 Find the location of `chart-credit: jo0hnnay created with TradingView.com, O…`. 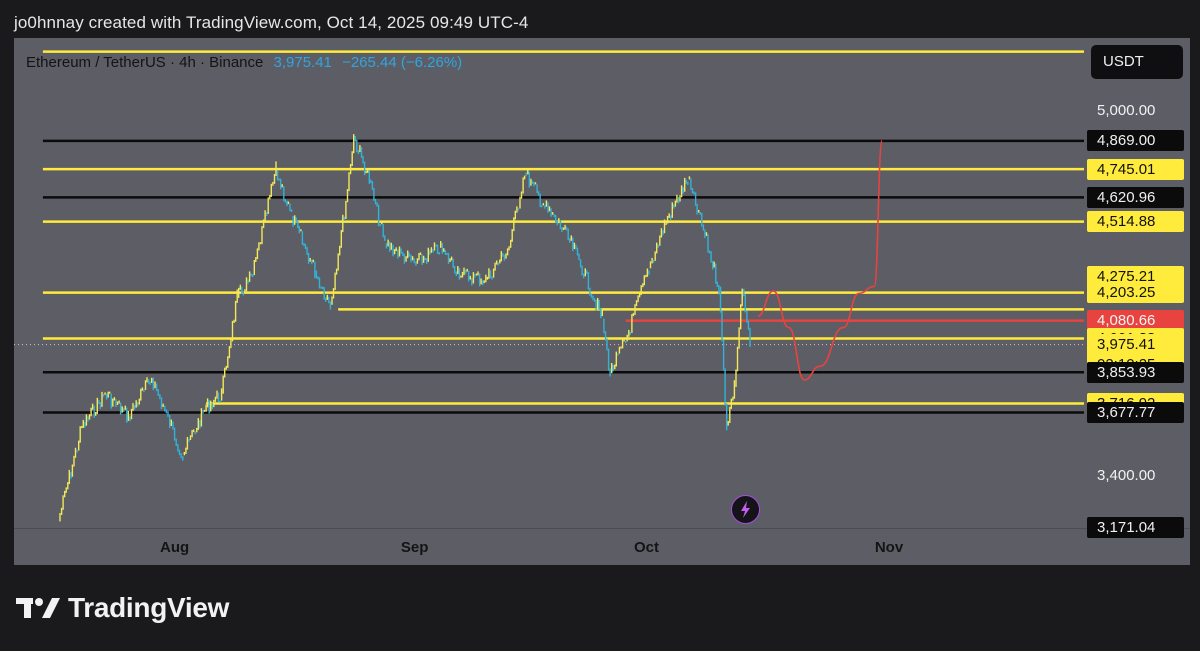

chart-credit: jo0hnnay created with TradingView.com, O… is located at coordinates (271, 22).